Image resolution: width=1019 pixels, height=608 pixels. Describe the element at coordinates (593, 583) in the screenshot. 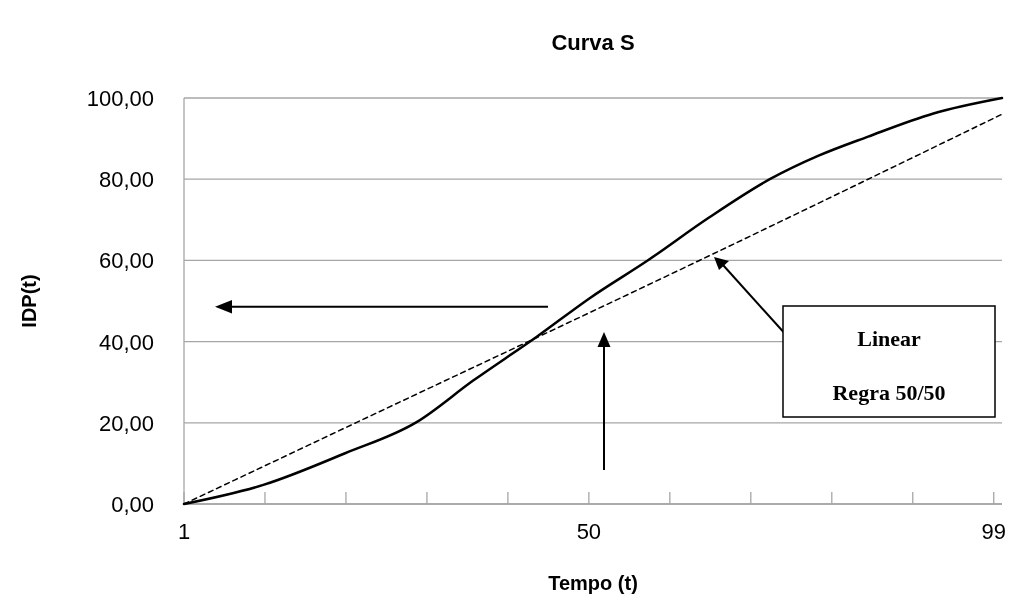

I see `x-axis-title: Tempo (t)` at that location.